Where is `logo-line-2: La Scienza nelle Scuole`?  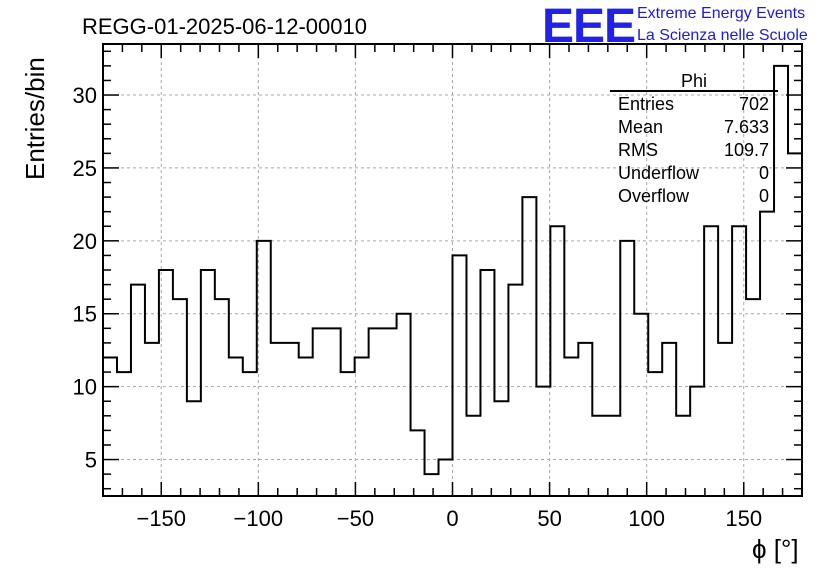
logo-line-2: La Scienza nelle Scuole is located at coordinates (722, 35).